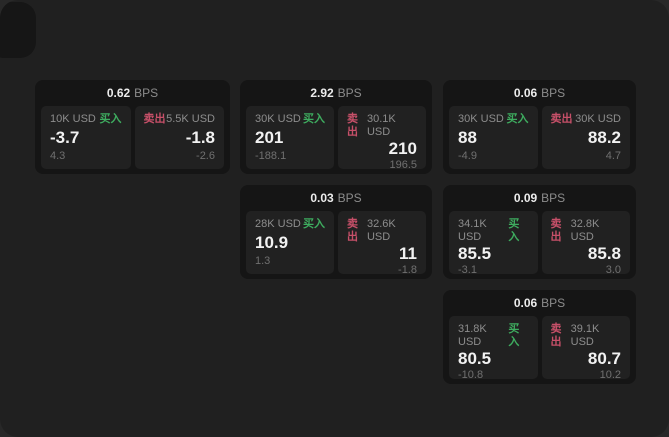  Describe the element at coordinates (322, 198) in the screenshot. I see `bps-value: 0.03` at that location.